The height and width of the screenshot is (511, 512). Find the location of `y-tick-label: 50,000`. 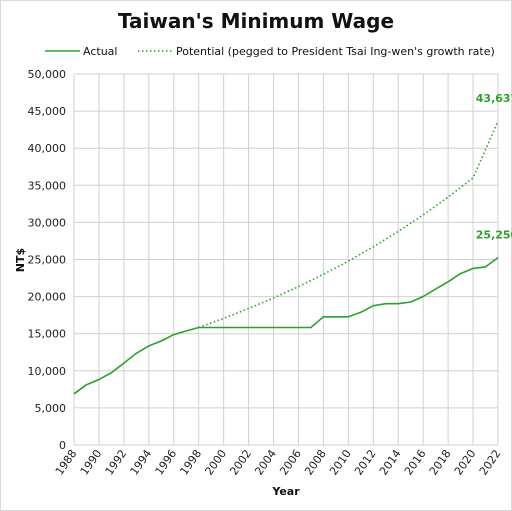

y-tick-label: 50,000 is located at coordinates (47, 74).